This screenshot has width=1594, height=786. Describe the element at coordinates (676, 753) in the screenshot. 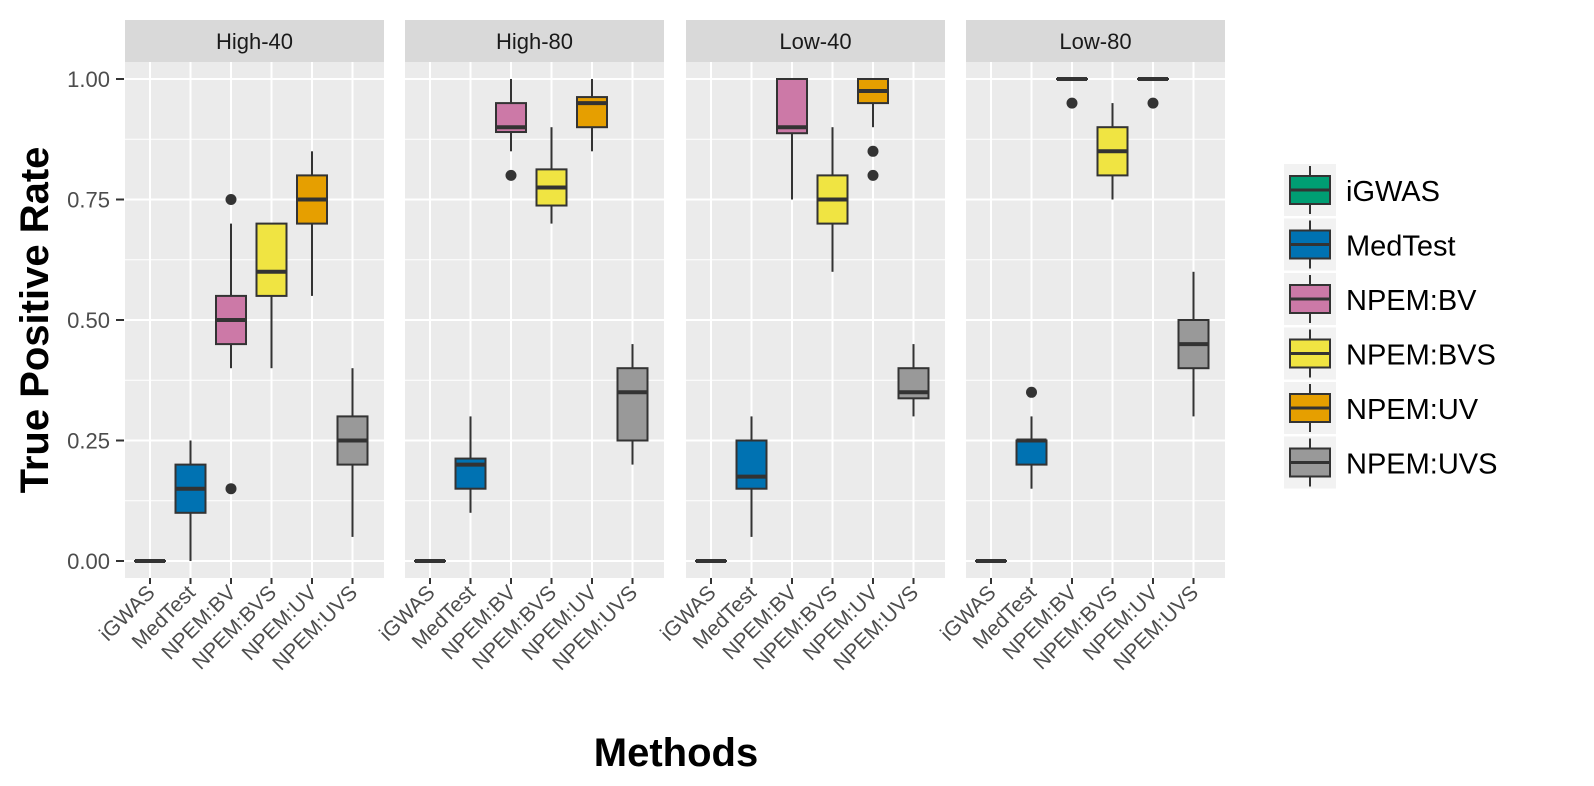

I see `x-axis-title: Methods` at that location.